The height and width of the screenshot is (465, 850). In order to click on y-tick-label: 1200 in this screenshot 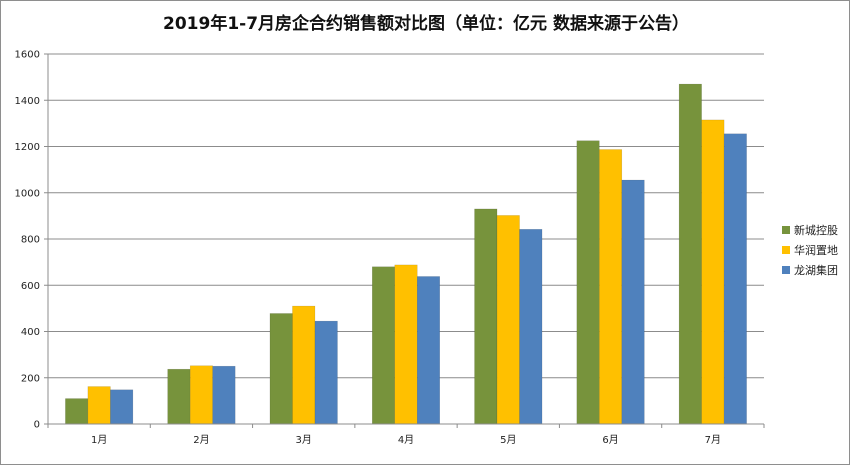, I will do `click(27, 147)`.